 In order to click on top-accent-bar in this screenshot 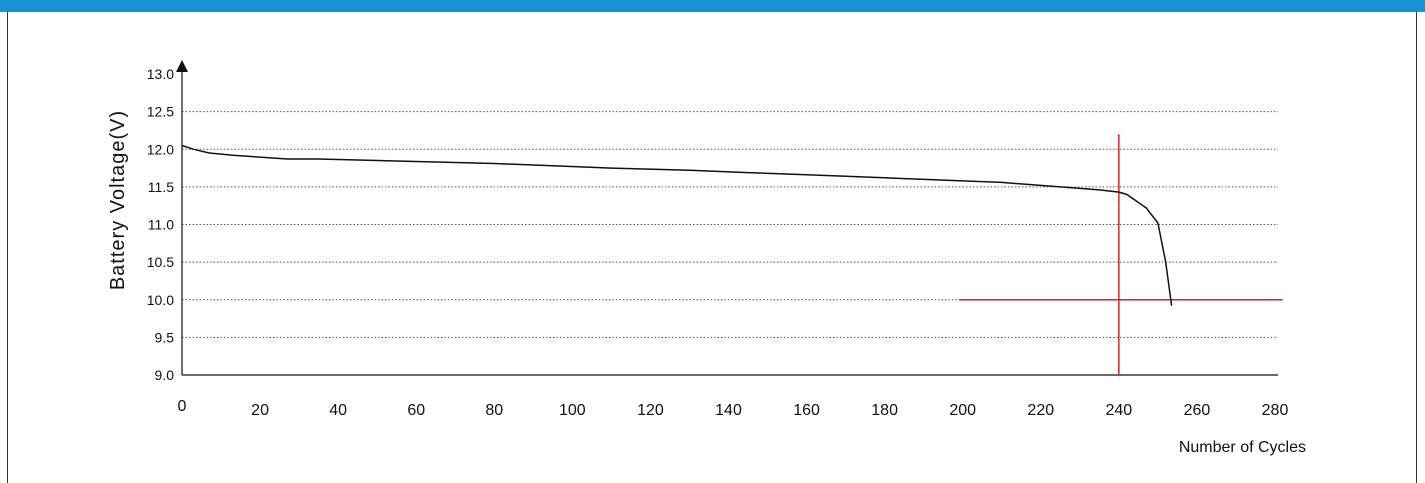, I will do `click(712, 6)`.